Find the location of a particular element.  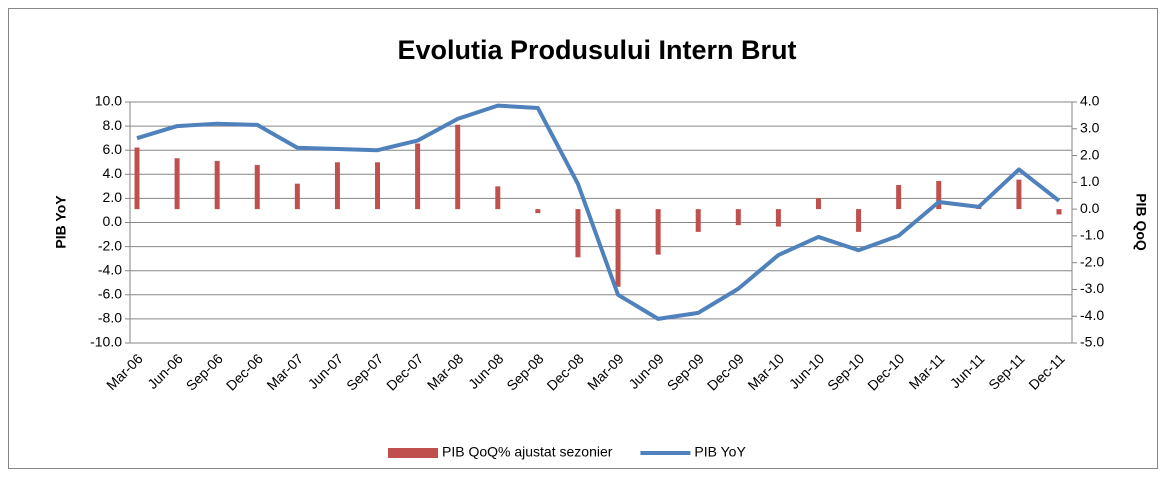

legend-label: PIB YoY is located at coordinates (720, 452).